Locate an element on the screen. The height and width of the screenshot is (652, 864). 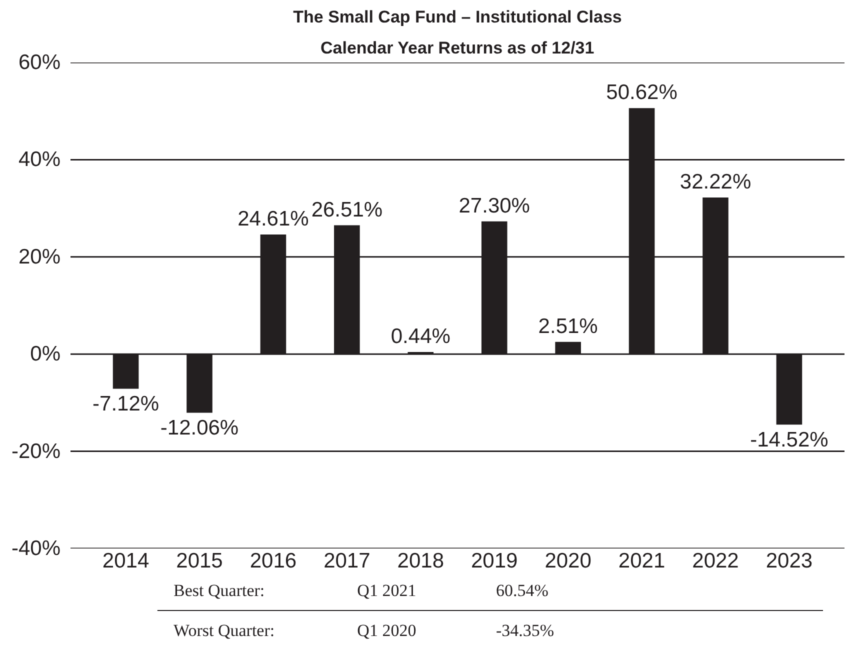
x-tick-label: 2022 is located at coordinates (715, 561).